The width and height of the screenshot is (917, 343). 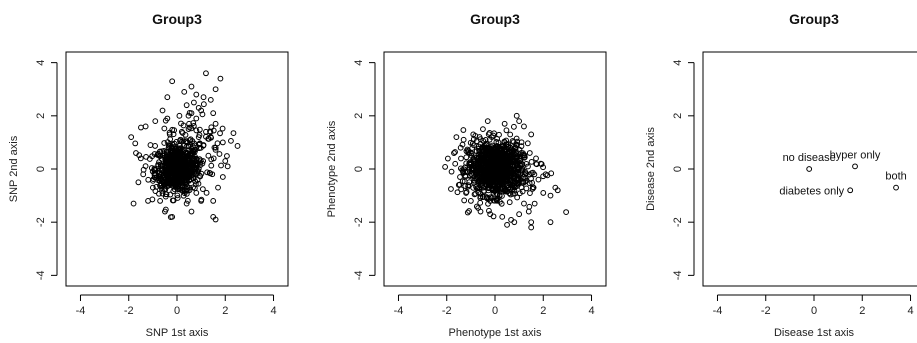 I want to click on y-tick-label: 2, so click(x=41, y=116).